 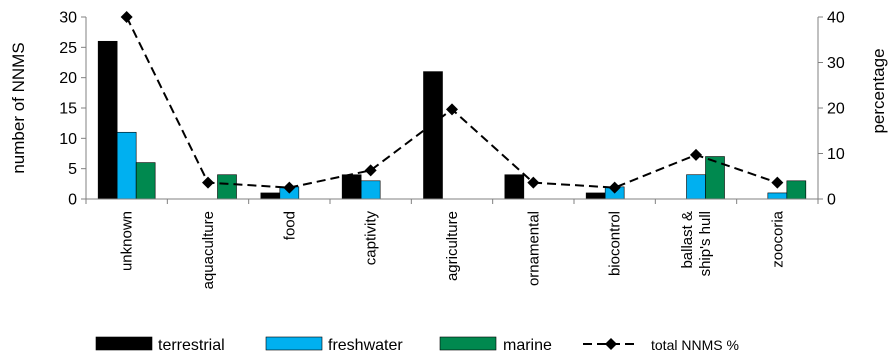 What do you see at coordinates (527, 345) in the screenshot?
I see `legend-label: marine` at bounding box center [527, 345].